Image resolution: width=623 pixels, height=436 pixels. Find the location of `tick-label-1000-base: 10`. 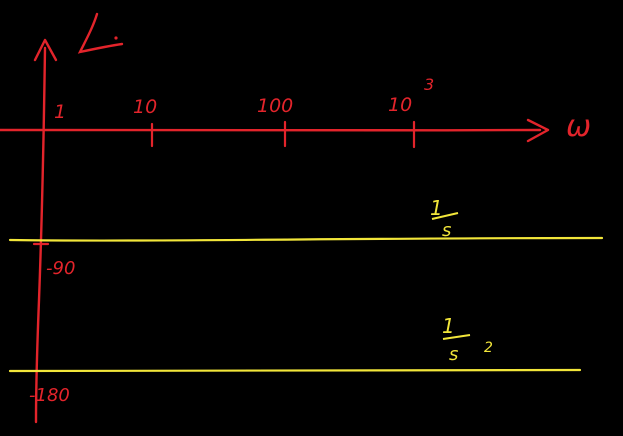

tick-label-1000-base: 10 is located at coordinates (400, 105).